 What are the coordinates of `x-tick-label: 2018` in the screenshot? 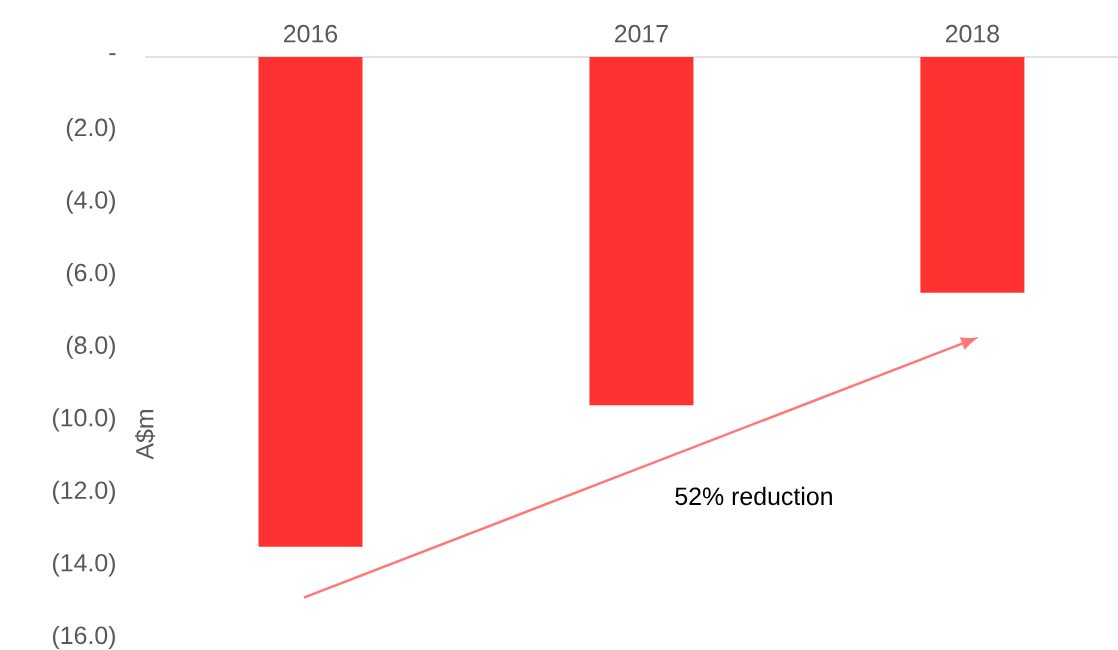 It's located at (972, 33).